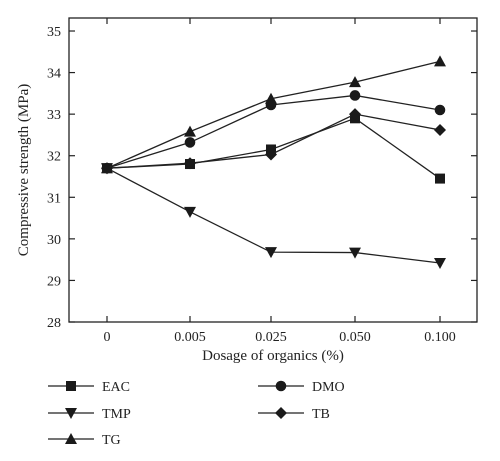  What do you see at coordinates (271, 337) in the screenshot?
I see `x-tick-label: 0.025` at bounding box center [271, 337].